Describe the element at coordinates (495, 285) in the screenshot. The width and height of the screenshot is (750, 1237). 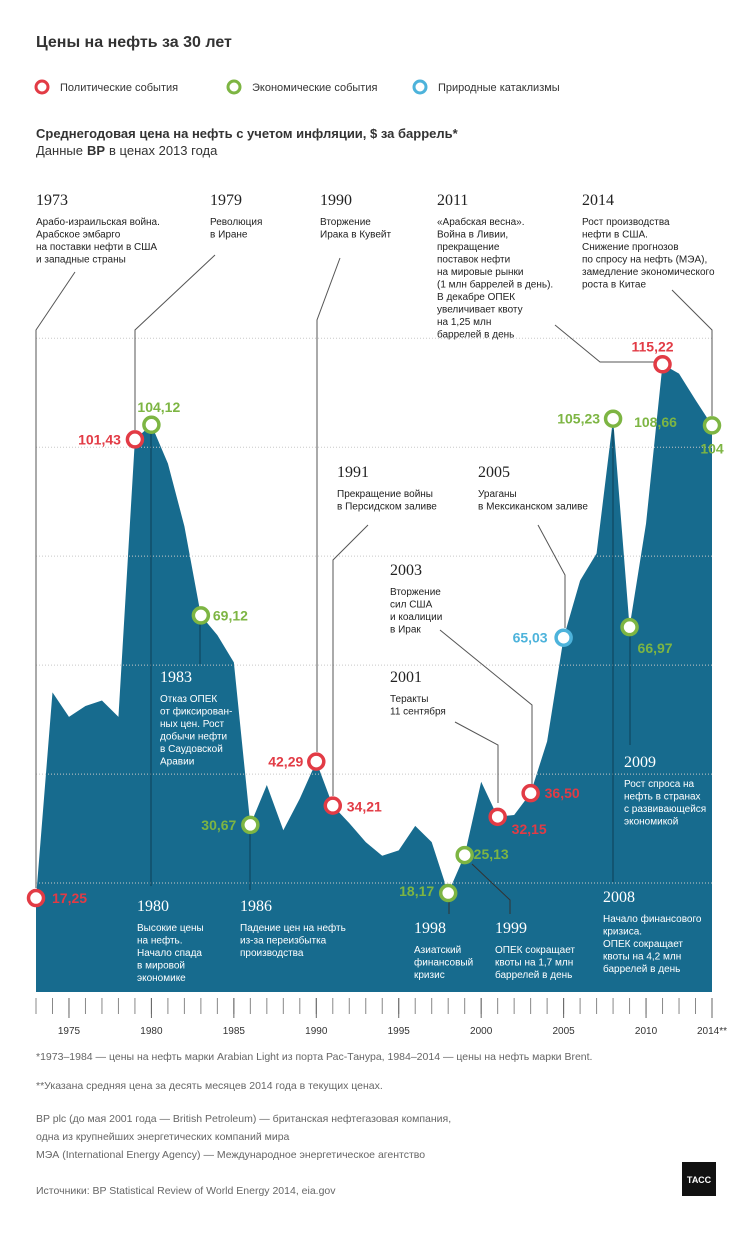
I see `annotation-text: (1 млн баррелей в день).` at that location.